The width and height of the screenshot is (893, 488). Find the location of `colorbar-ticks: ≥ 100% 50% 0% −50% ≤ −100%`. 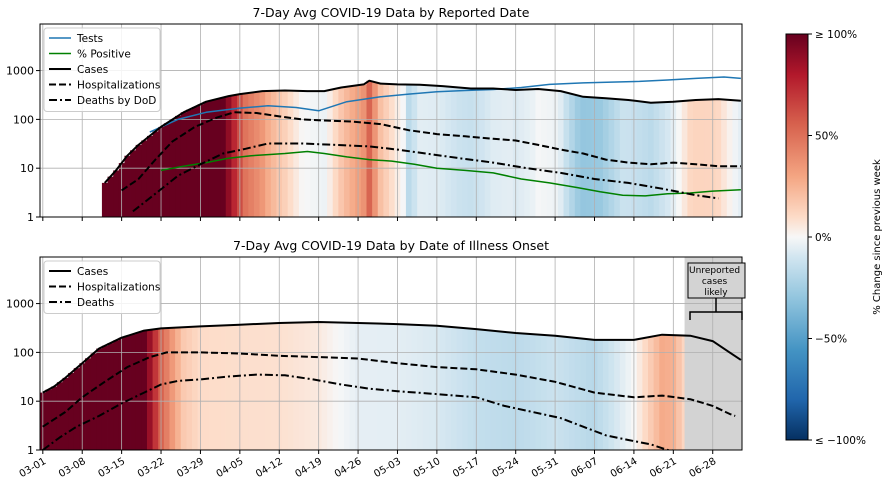

colorbar-ticks: ≥ 100% 50% 0% −50% ≤ −100% is located at coordinates (837, 238).